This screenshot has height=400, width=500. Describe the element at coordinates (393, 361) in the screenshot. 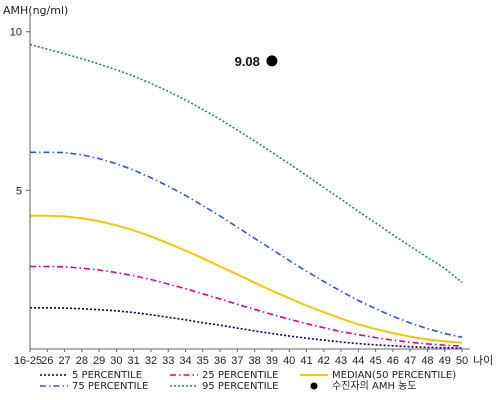

I see `x-tick-label: 46` at that location.